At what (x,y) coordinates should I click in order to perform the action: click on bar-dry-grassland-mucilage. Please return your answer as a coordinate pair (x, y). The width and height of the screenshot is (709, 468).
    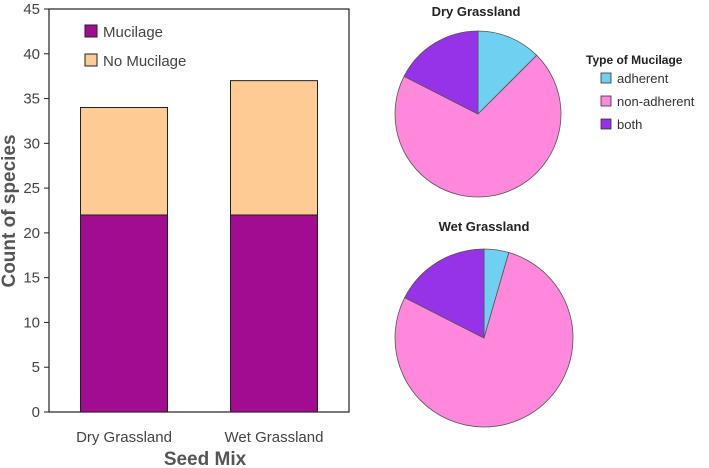
    Looking at the image, I should click on (124, 313).